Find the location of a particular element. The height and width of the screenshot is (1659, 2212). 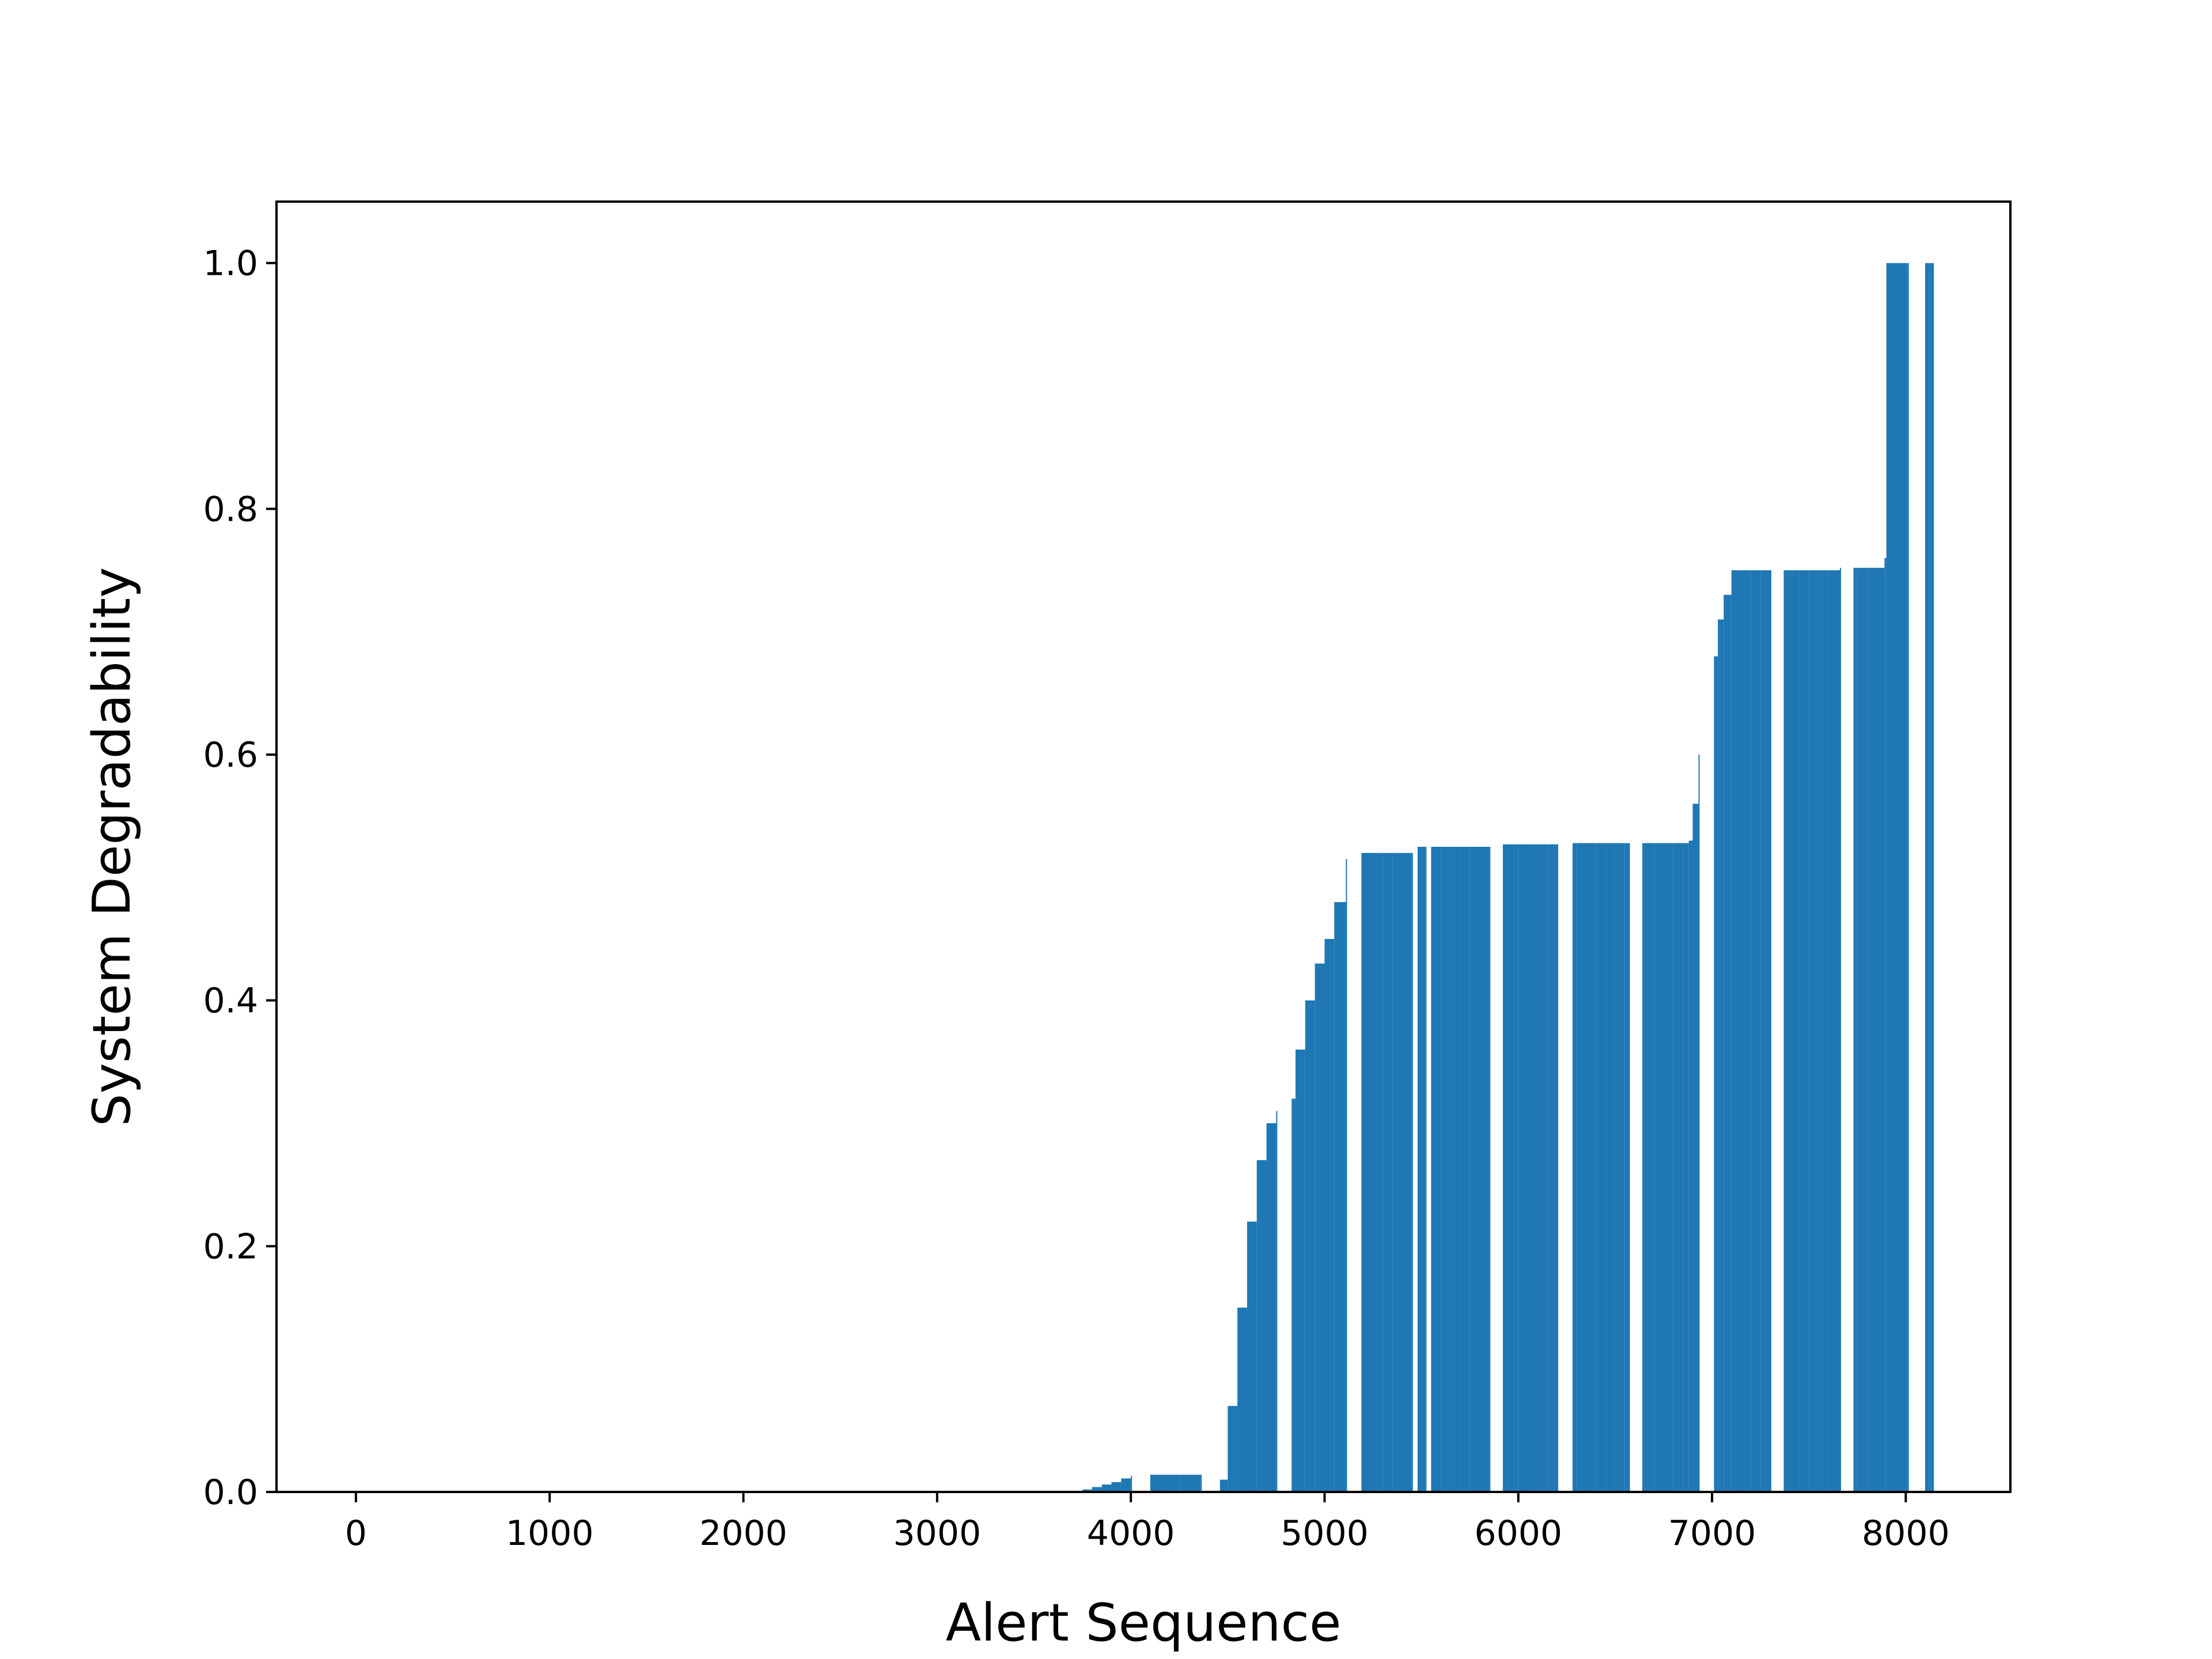

x-tick-label: 6000 is located at coordinates (1518, 1533).